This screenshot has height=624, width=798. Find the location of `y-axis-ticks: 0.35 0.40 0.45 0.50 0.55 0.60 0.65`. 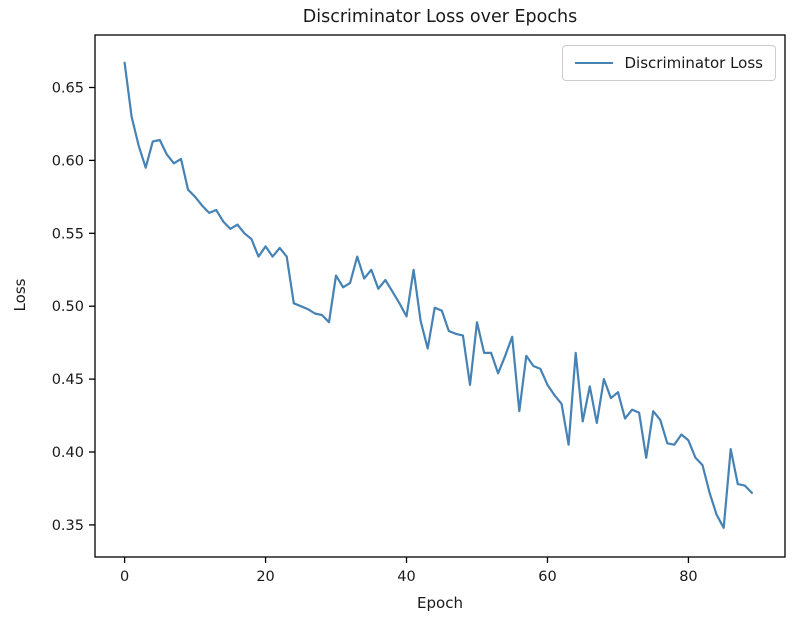

y-axis-ticks: 0.35 0.40 0.45 0.50 0.55 0.60 0.65 is located at coordinates (73, 307).